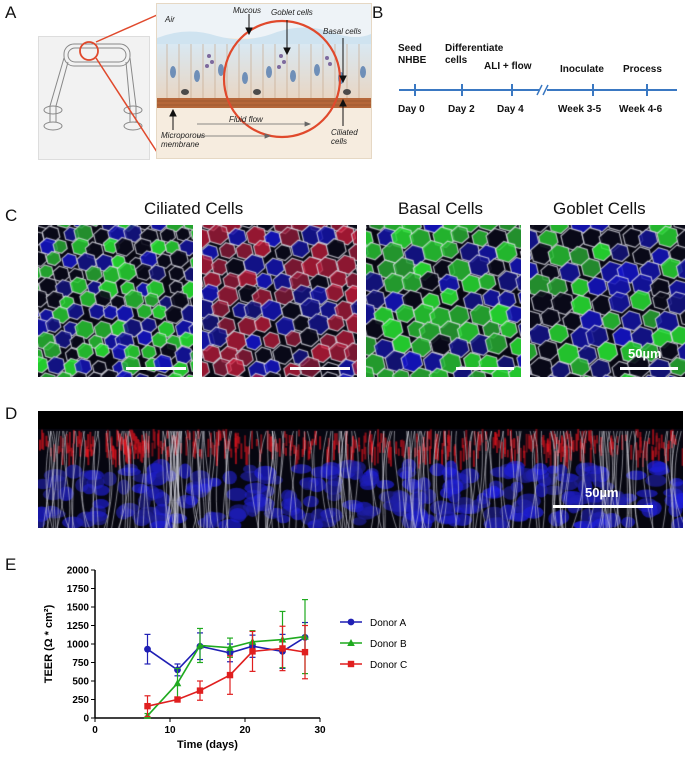  What do you see at coordinates (95, 730) in the screenshot?
I see `x-tick-label: 0` at bounding box center [95, 730].